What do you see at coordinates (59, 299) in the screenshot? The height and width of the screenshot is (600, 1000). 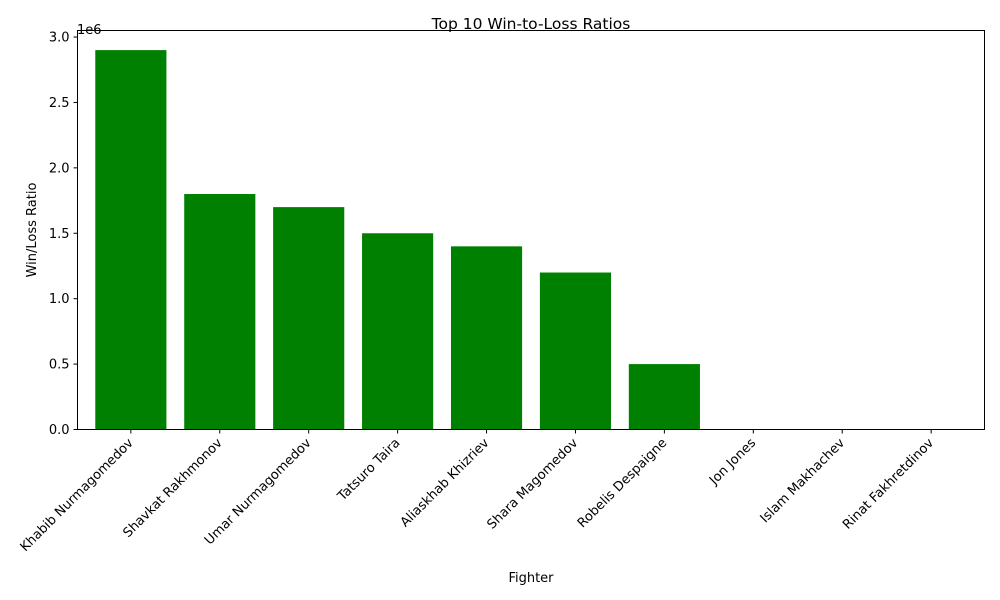 I see `y-tick-label: 1.0` at bounding box center [59, 299].